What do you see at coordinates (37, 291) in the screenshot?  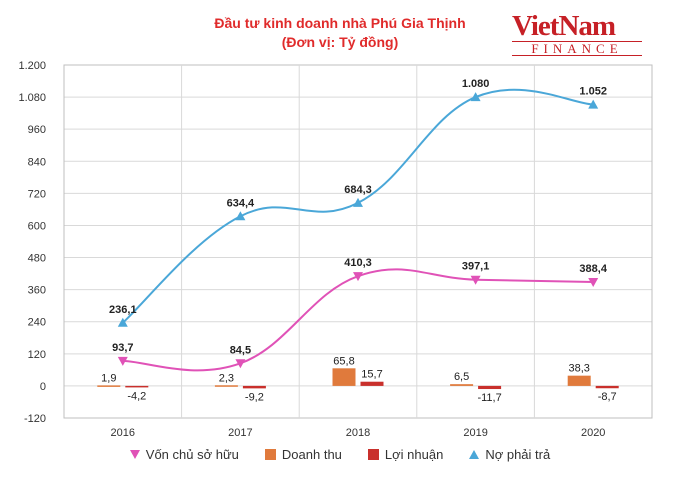 I see `y-tick-label: 360` at bounding box center [37, 291].